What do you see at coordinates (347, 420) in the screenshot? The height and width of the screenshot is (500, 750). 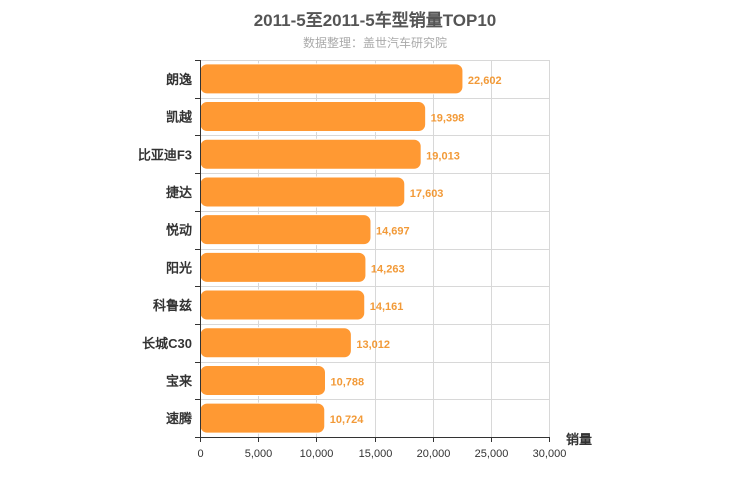 I see `data-label: 10,724` at bounding box center [347, 420].